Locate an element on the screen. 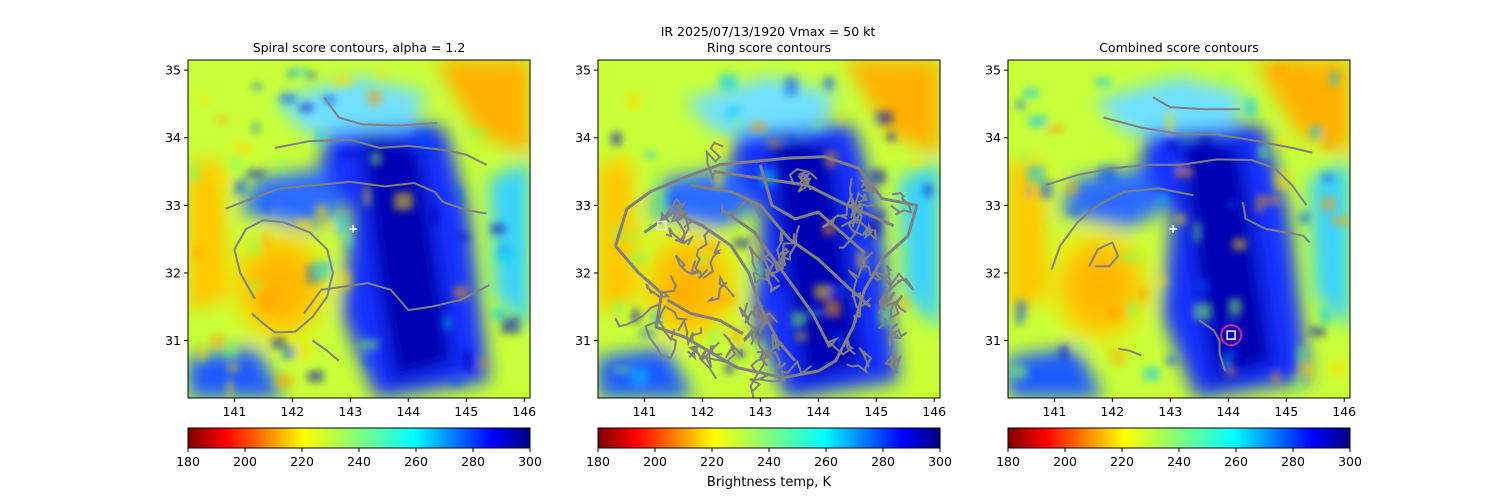  suptitle: IR 2025/07/13/1920 Vmax = 50 kt is located at coordinates (768, 31).